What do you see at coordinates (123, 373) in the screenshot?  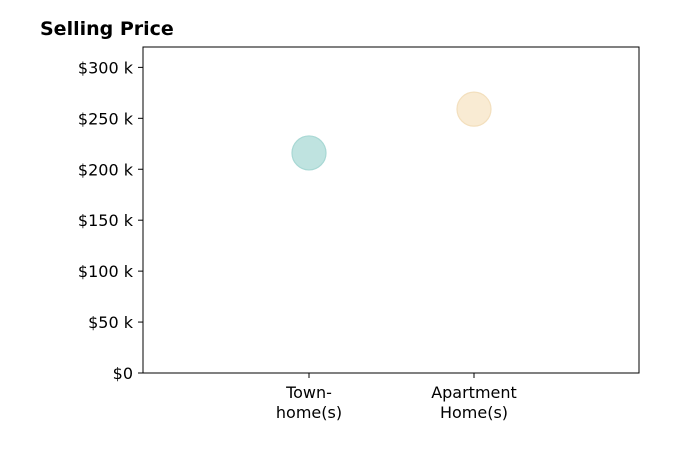 I see `y-tick-label: $0` at bounding box center [123, 373].